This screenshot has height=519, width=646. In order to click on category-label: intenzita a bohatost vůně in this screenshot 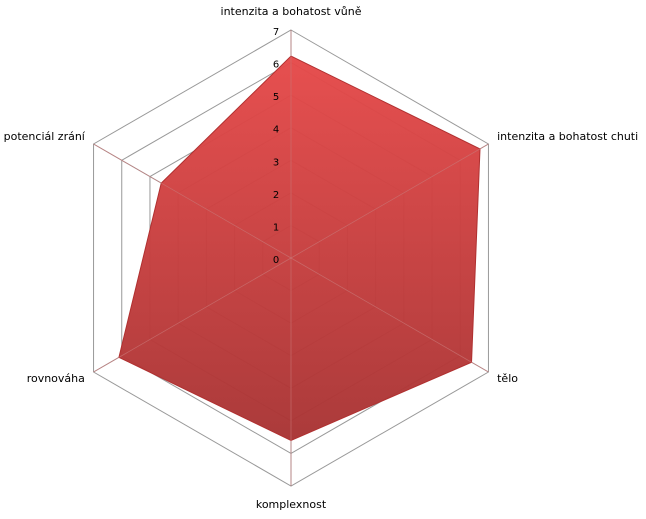, I will do `click(291, 11)`.